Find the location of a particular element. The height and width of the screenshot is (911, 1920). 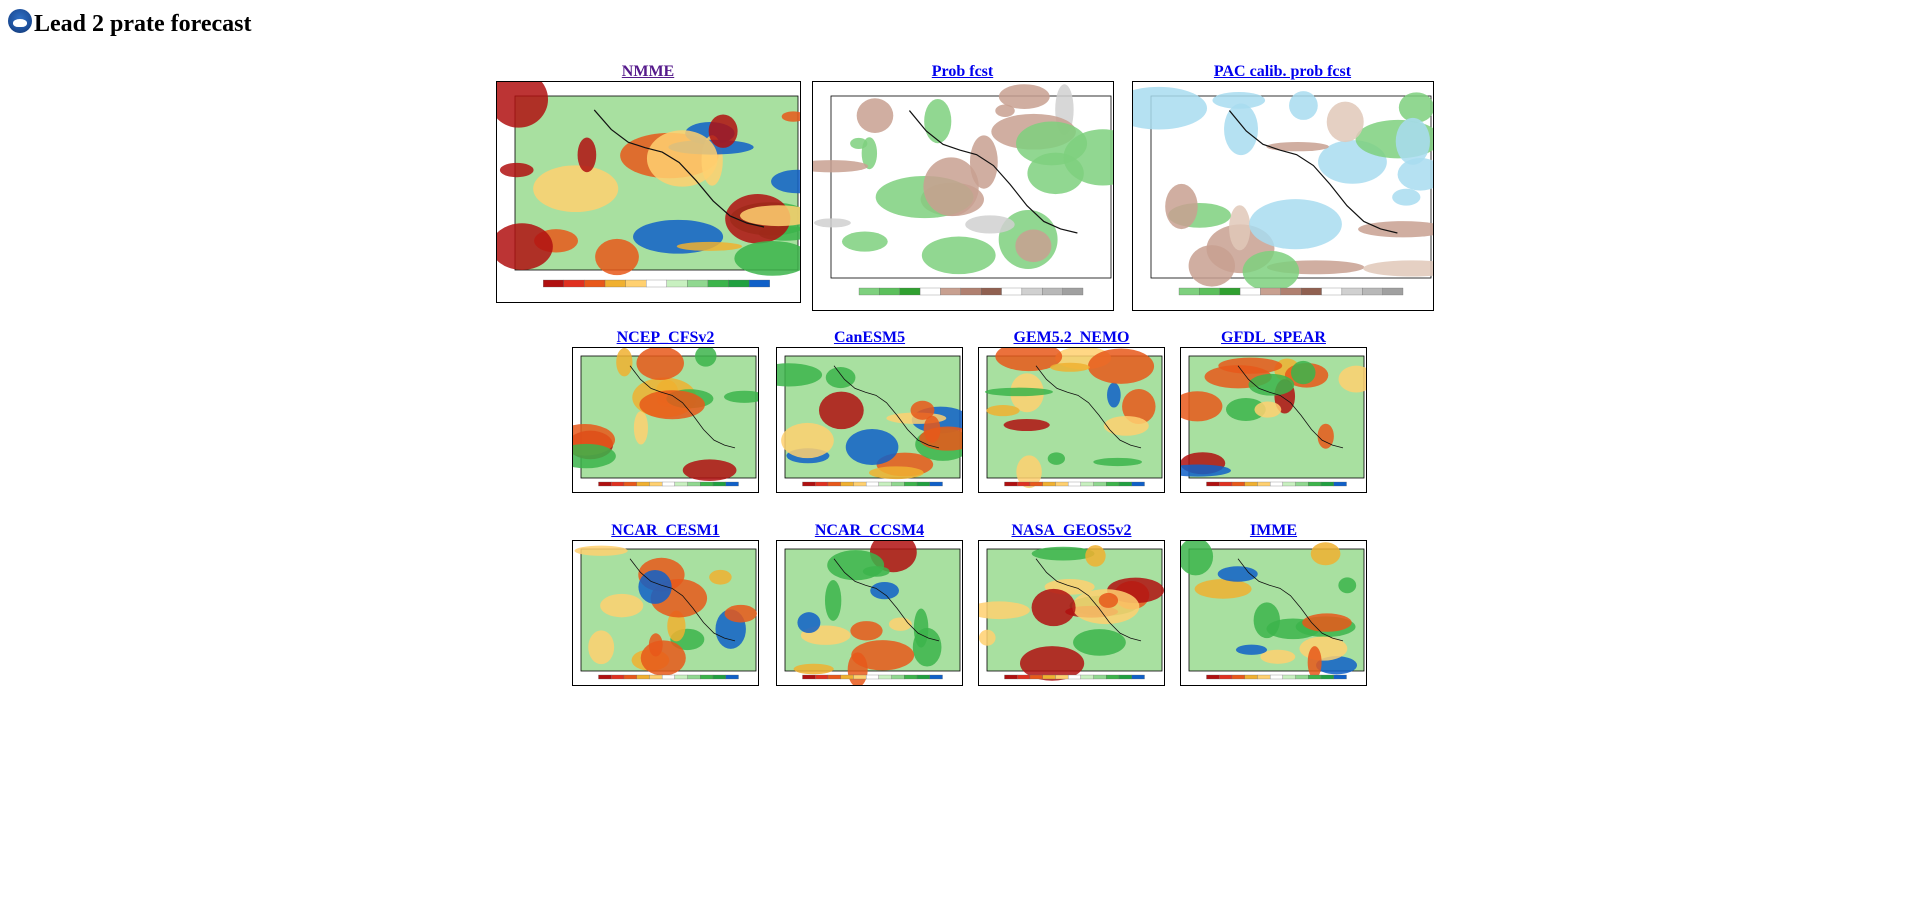

link-gem52-nemo: GEM5.2_NEMO is located at coordinates (1071, 337).